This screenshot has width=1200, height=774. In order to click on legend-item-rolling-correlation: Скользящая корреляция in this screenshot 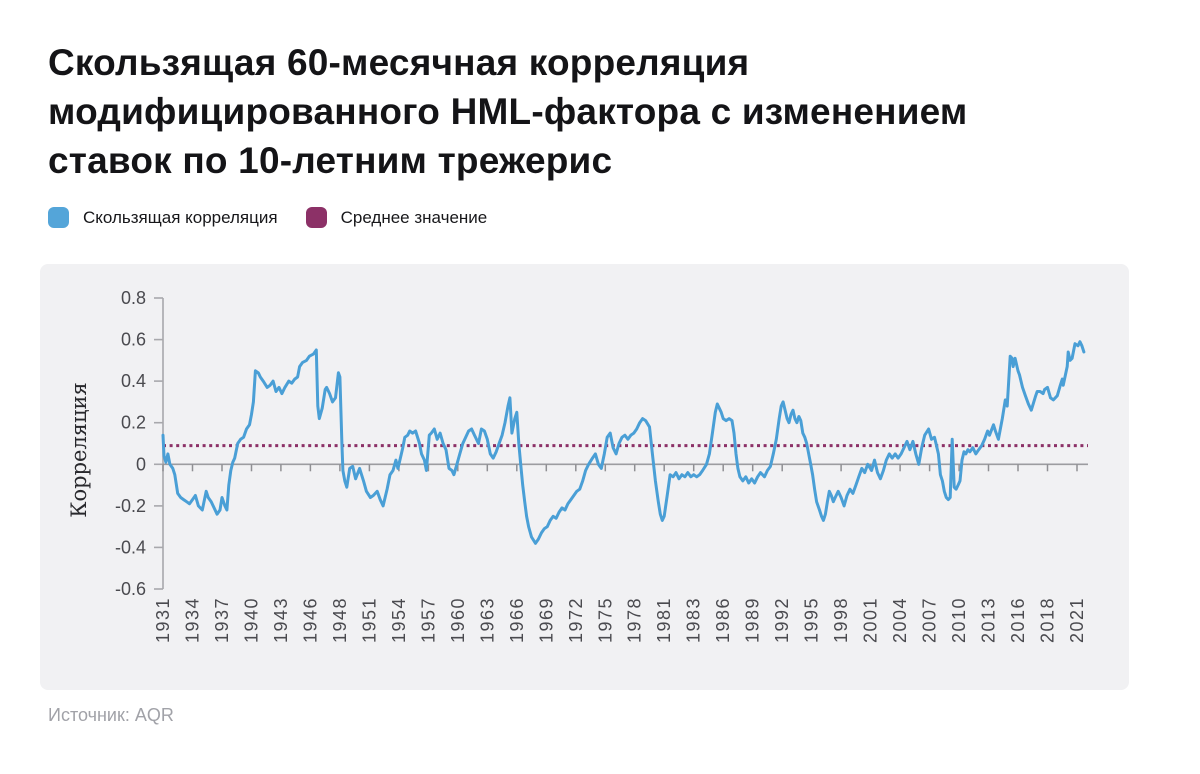, I will do `click(163, 217)`.